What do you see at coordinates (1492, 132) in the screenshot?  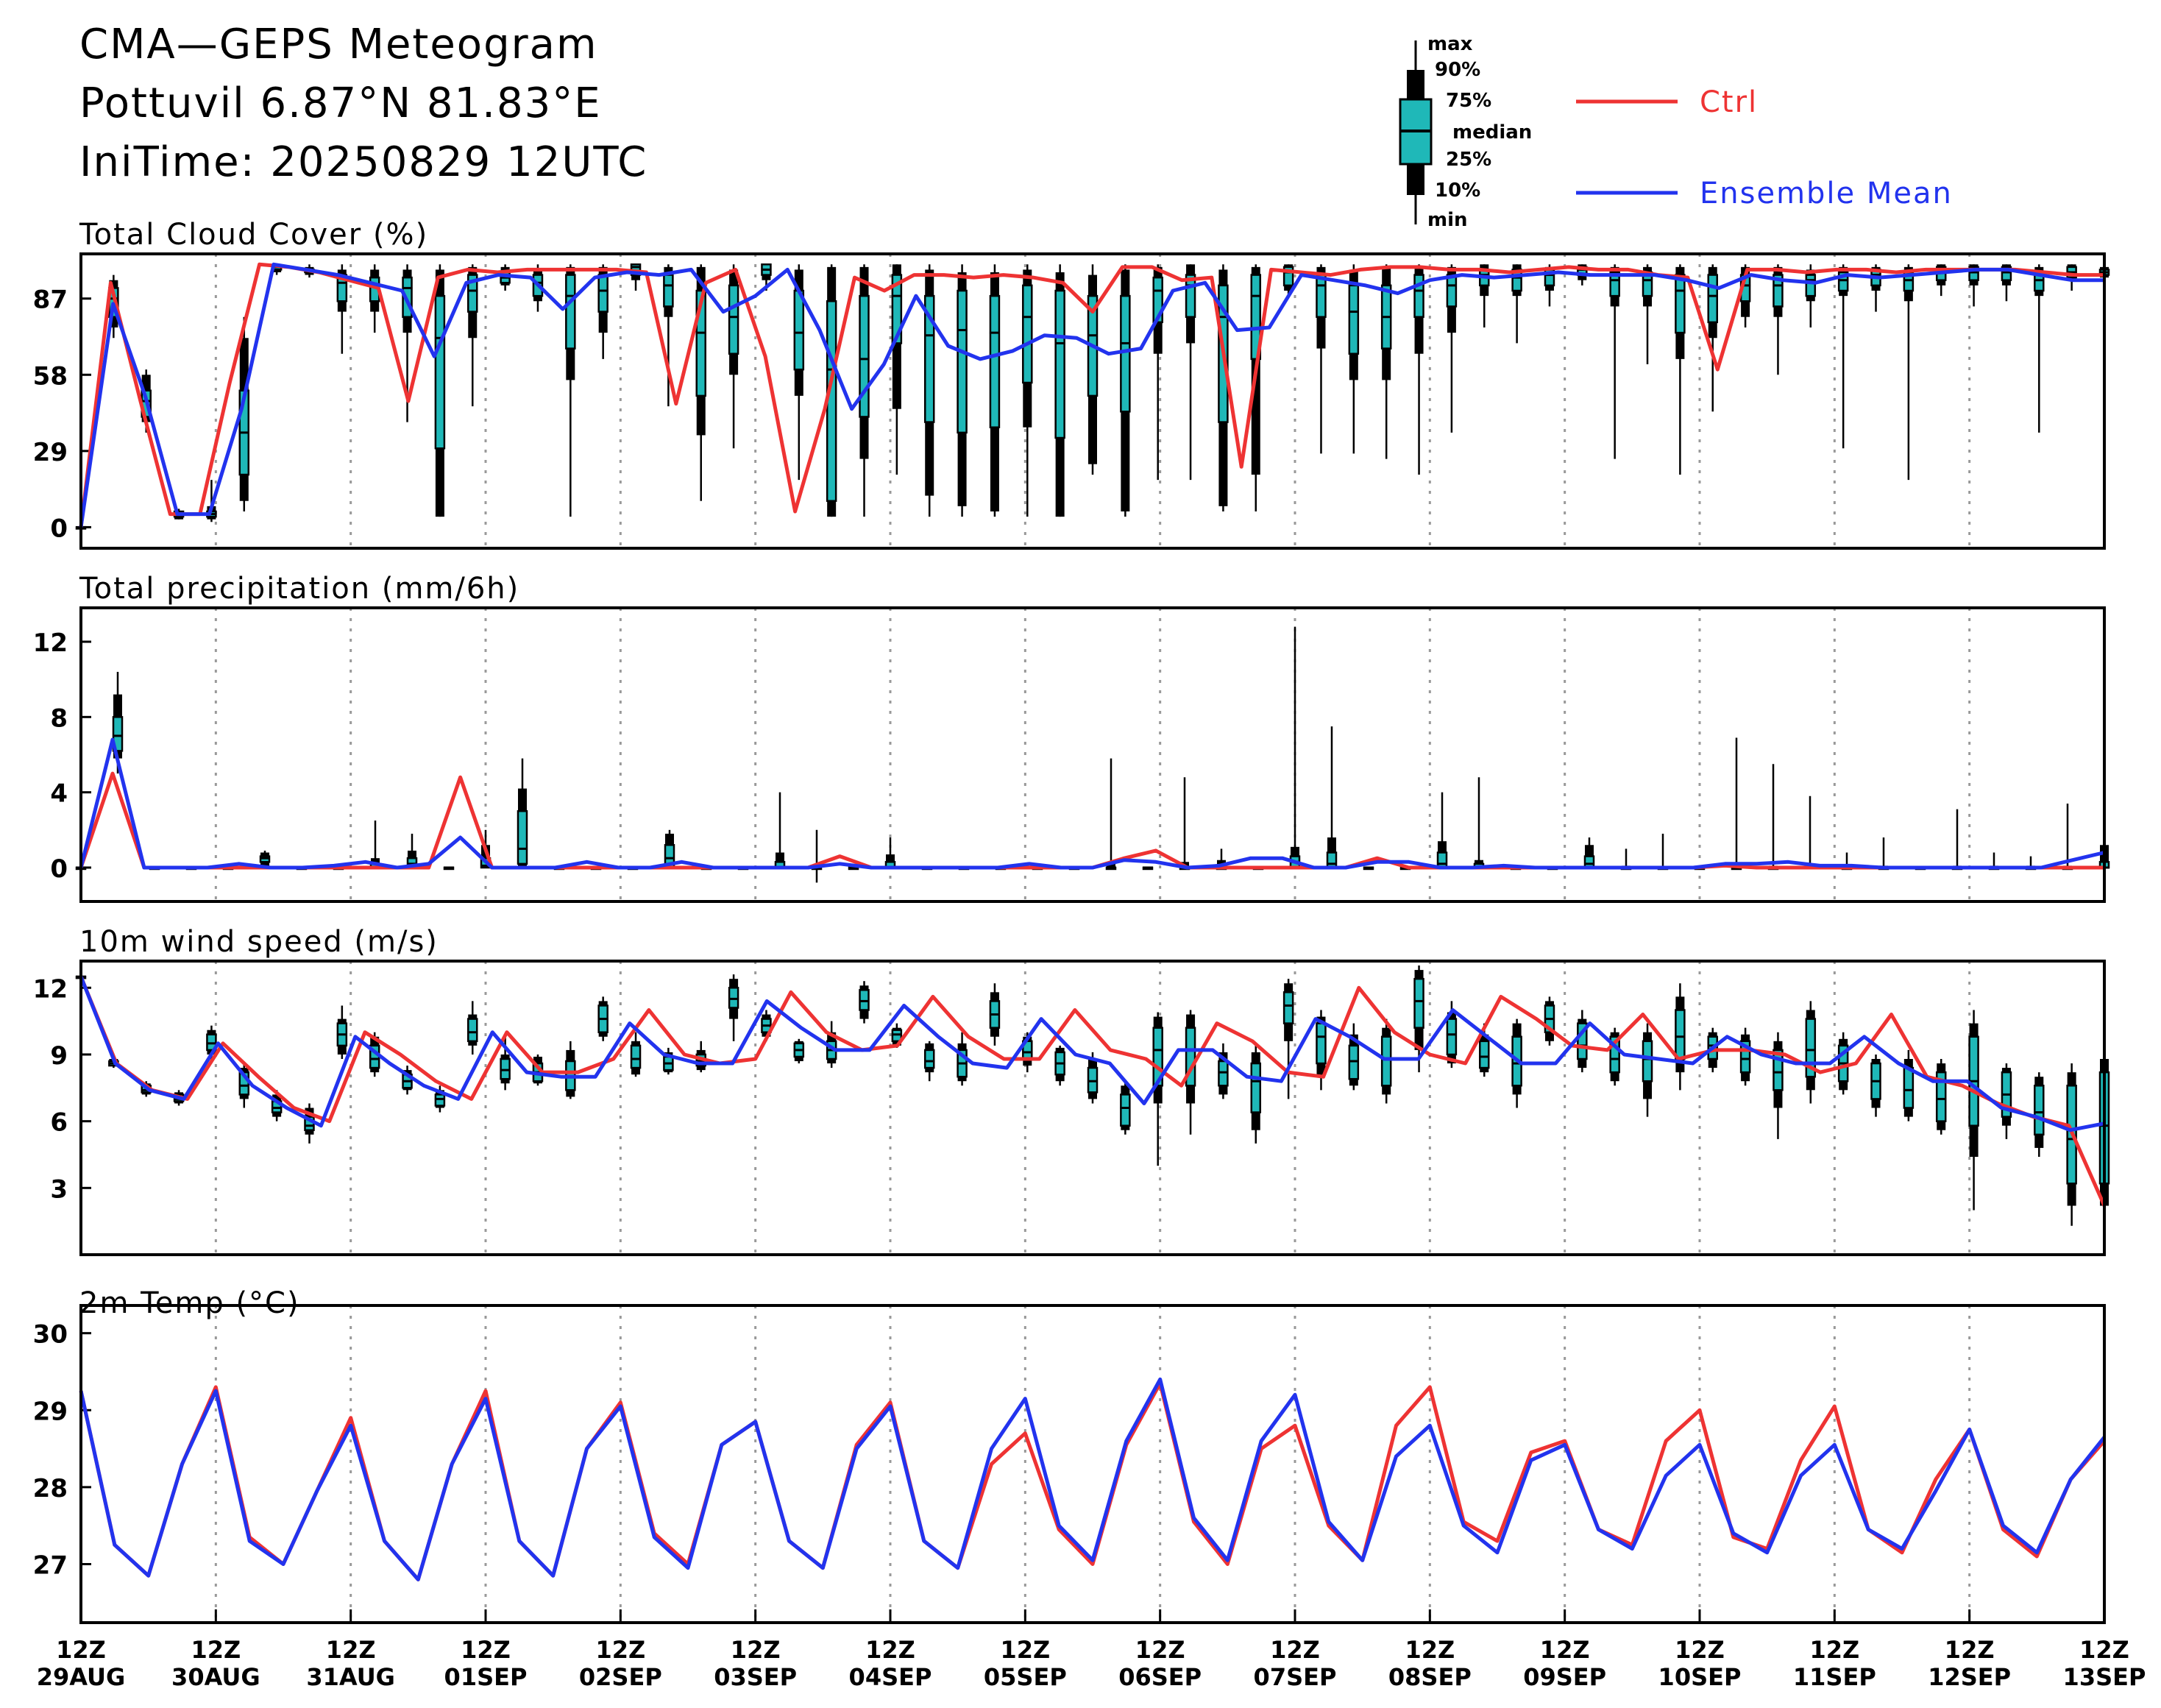 I see `legend-box-label: median` at bounding box center [1492, 132].